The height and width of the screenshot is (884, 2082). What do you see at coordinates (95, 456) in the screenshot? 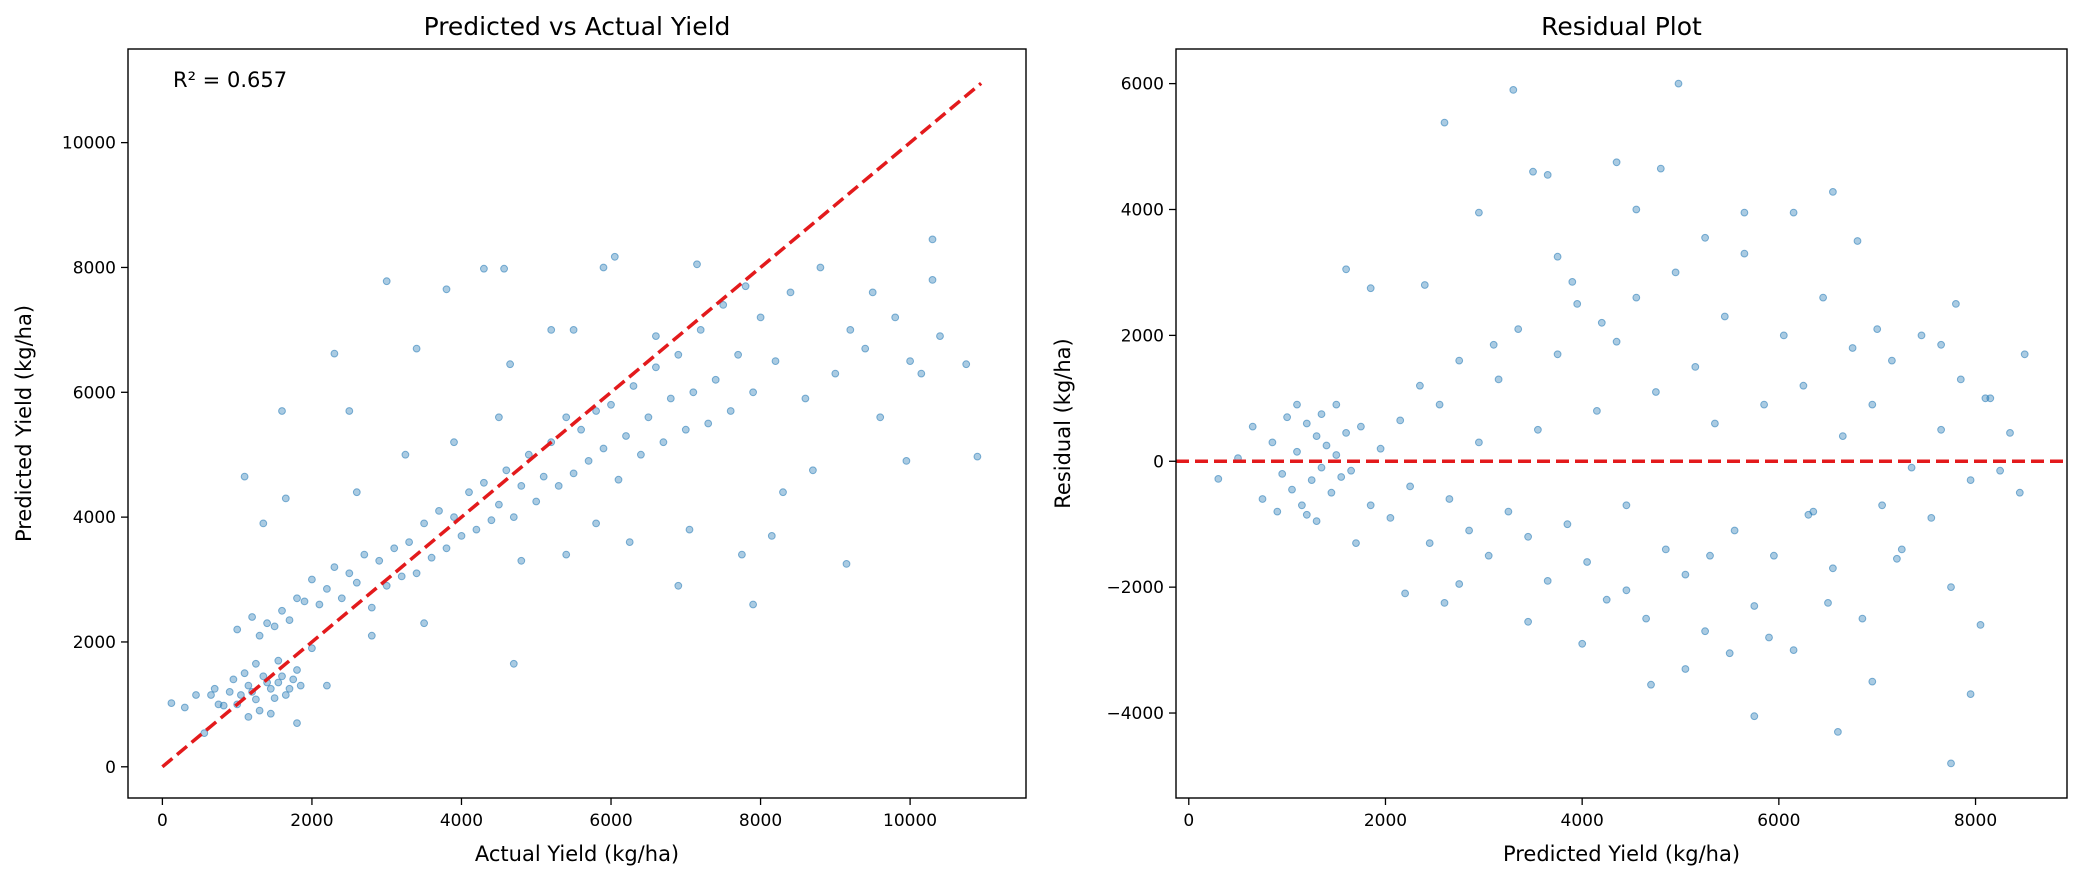
I see `y-ticks: 0 2000 4000 6000 8000 10000` at bounding box center [95, 456].